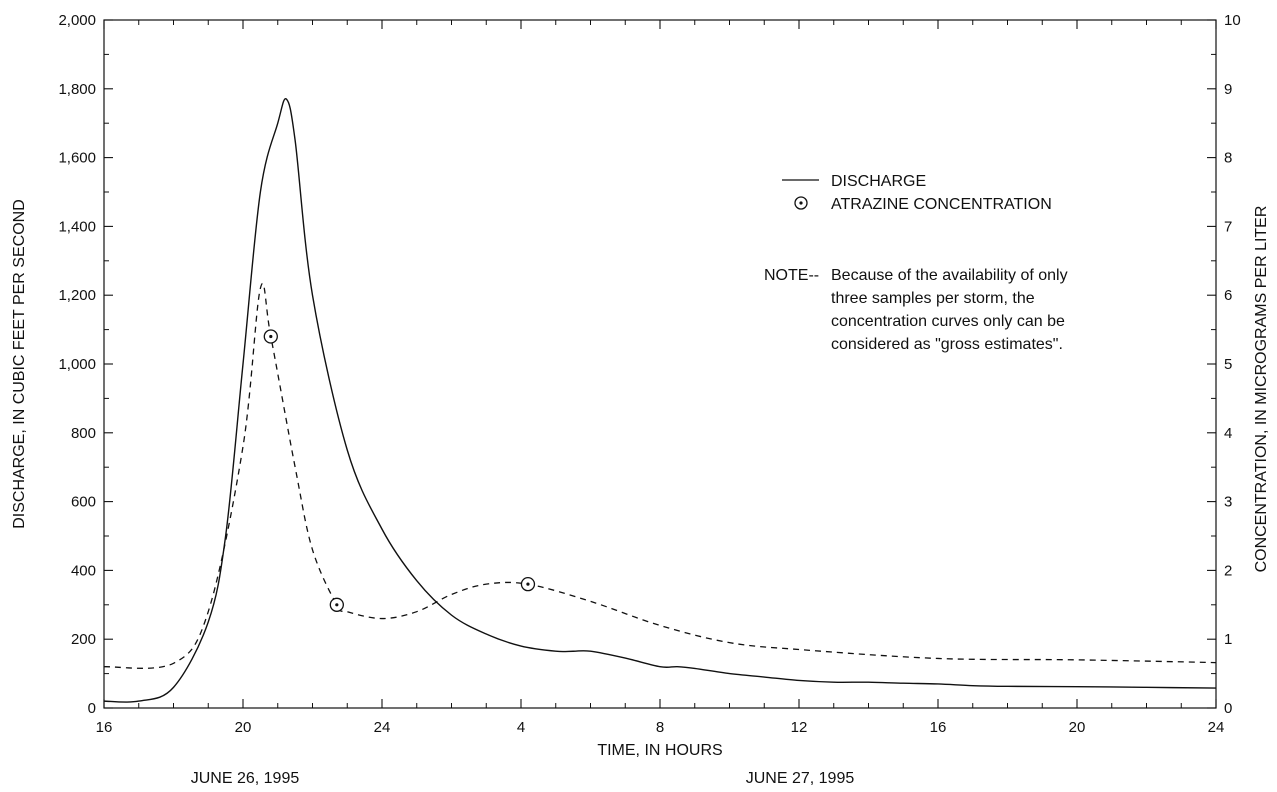 The height and width of the screenshot is (792, 1277). Describe the element at coordinates (77, 364) in the screenshot. I see `y-tick-label: 1,000` at that location.